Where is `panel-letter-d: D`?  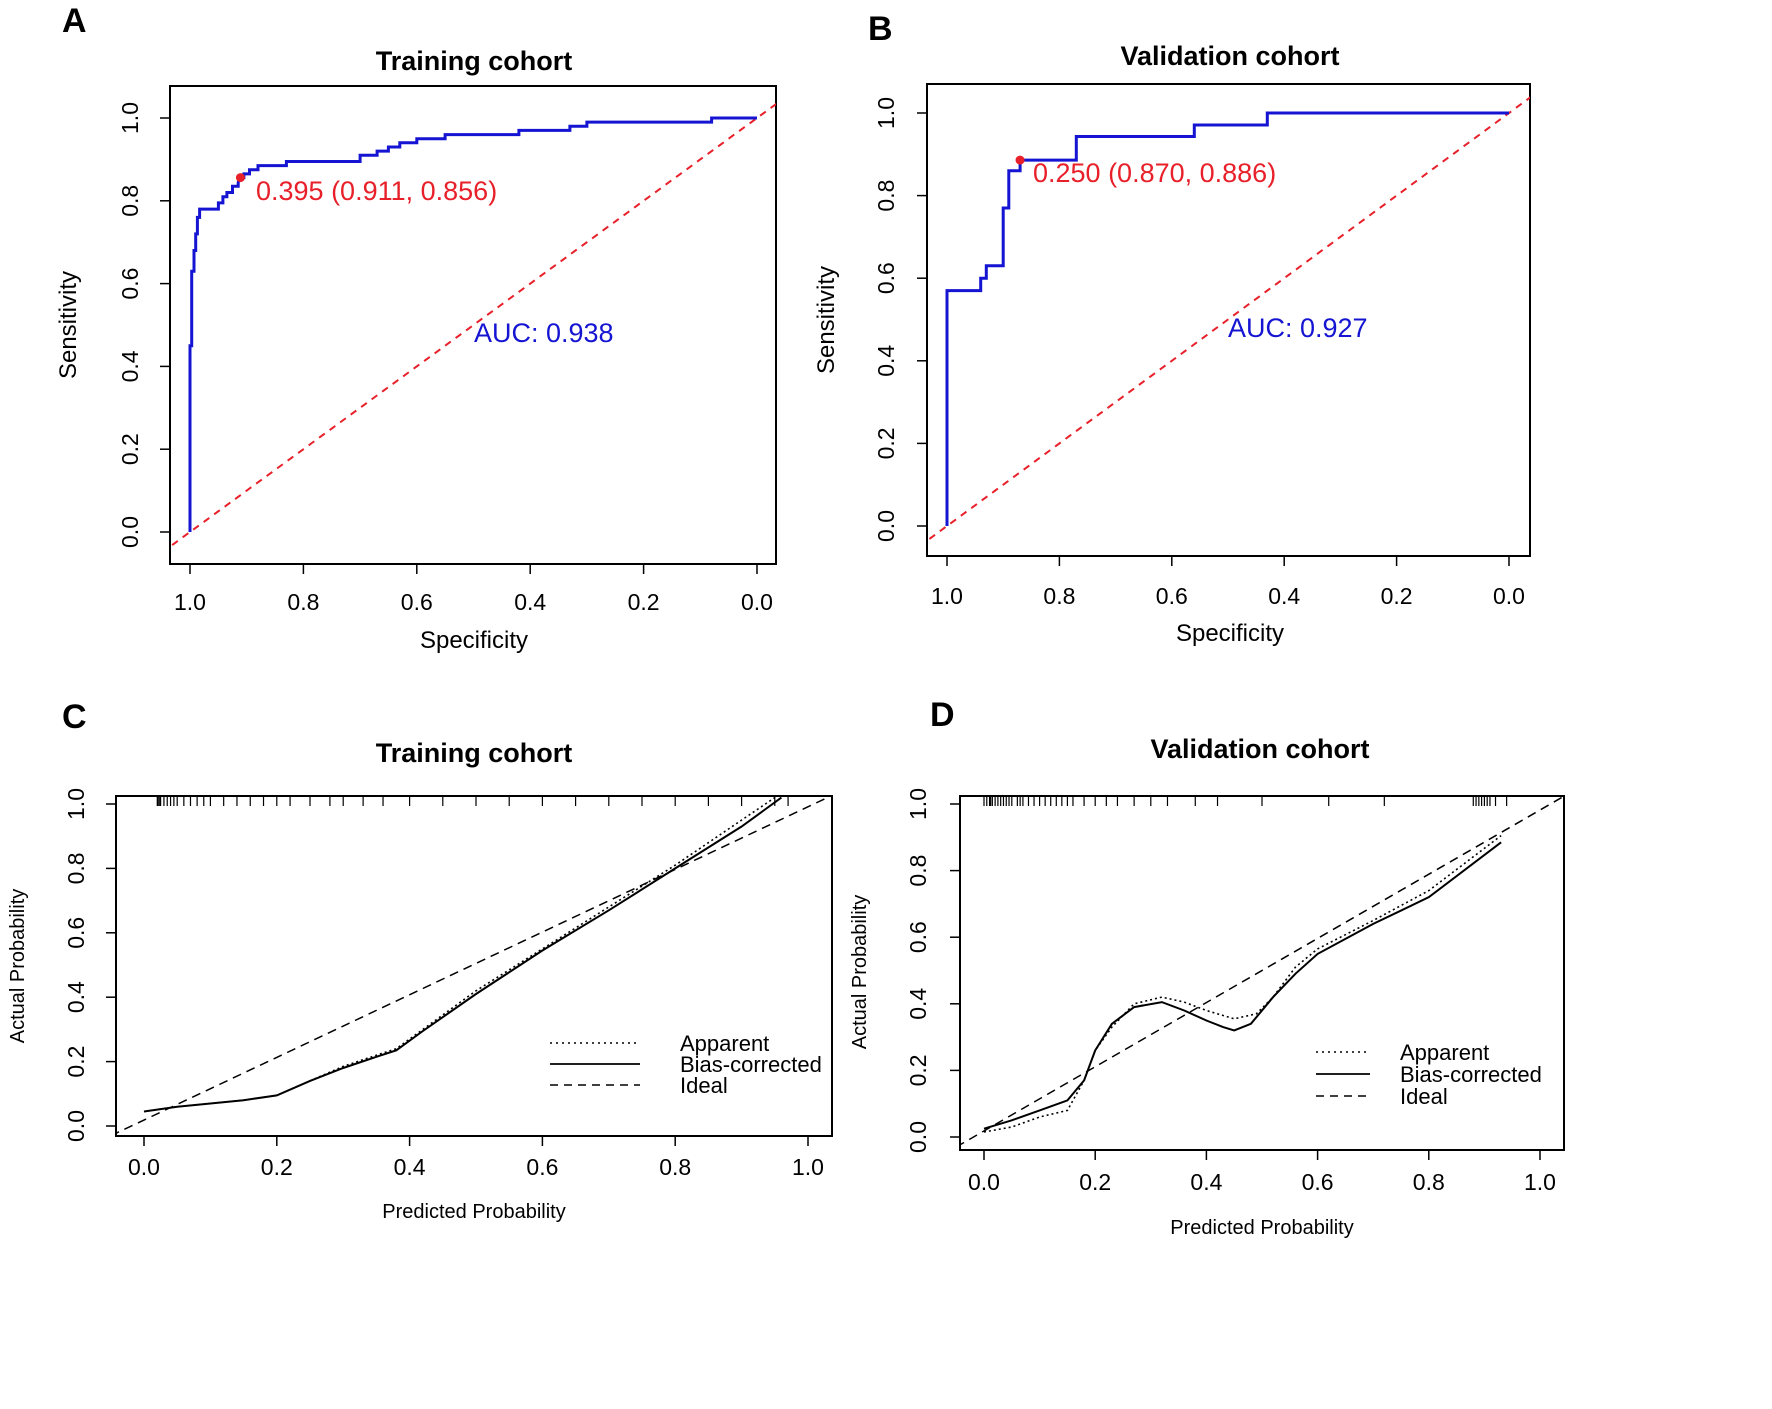 panel-letter-d: D is located at coordinates (942, 715).